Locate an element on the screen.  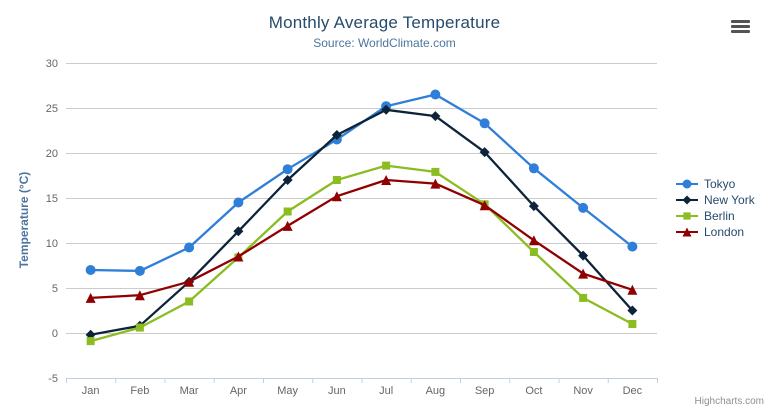
y-axis-label: -5 is located at coordinates (53, 379).